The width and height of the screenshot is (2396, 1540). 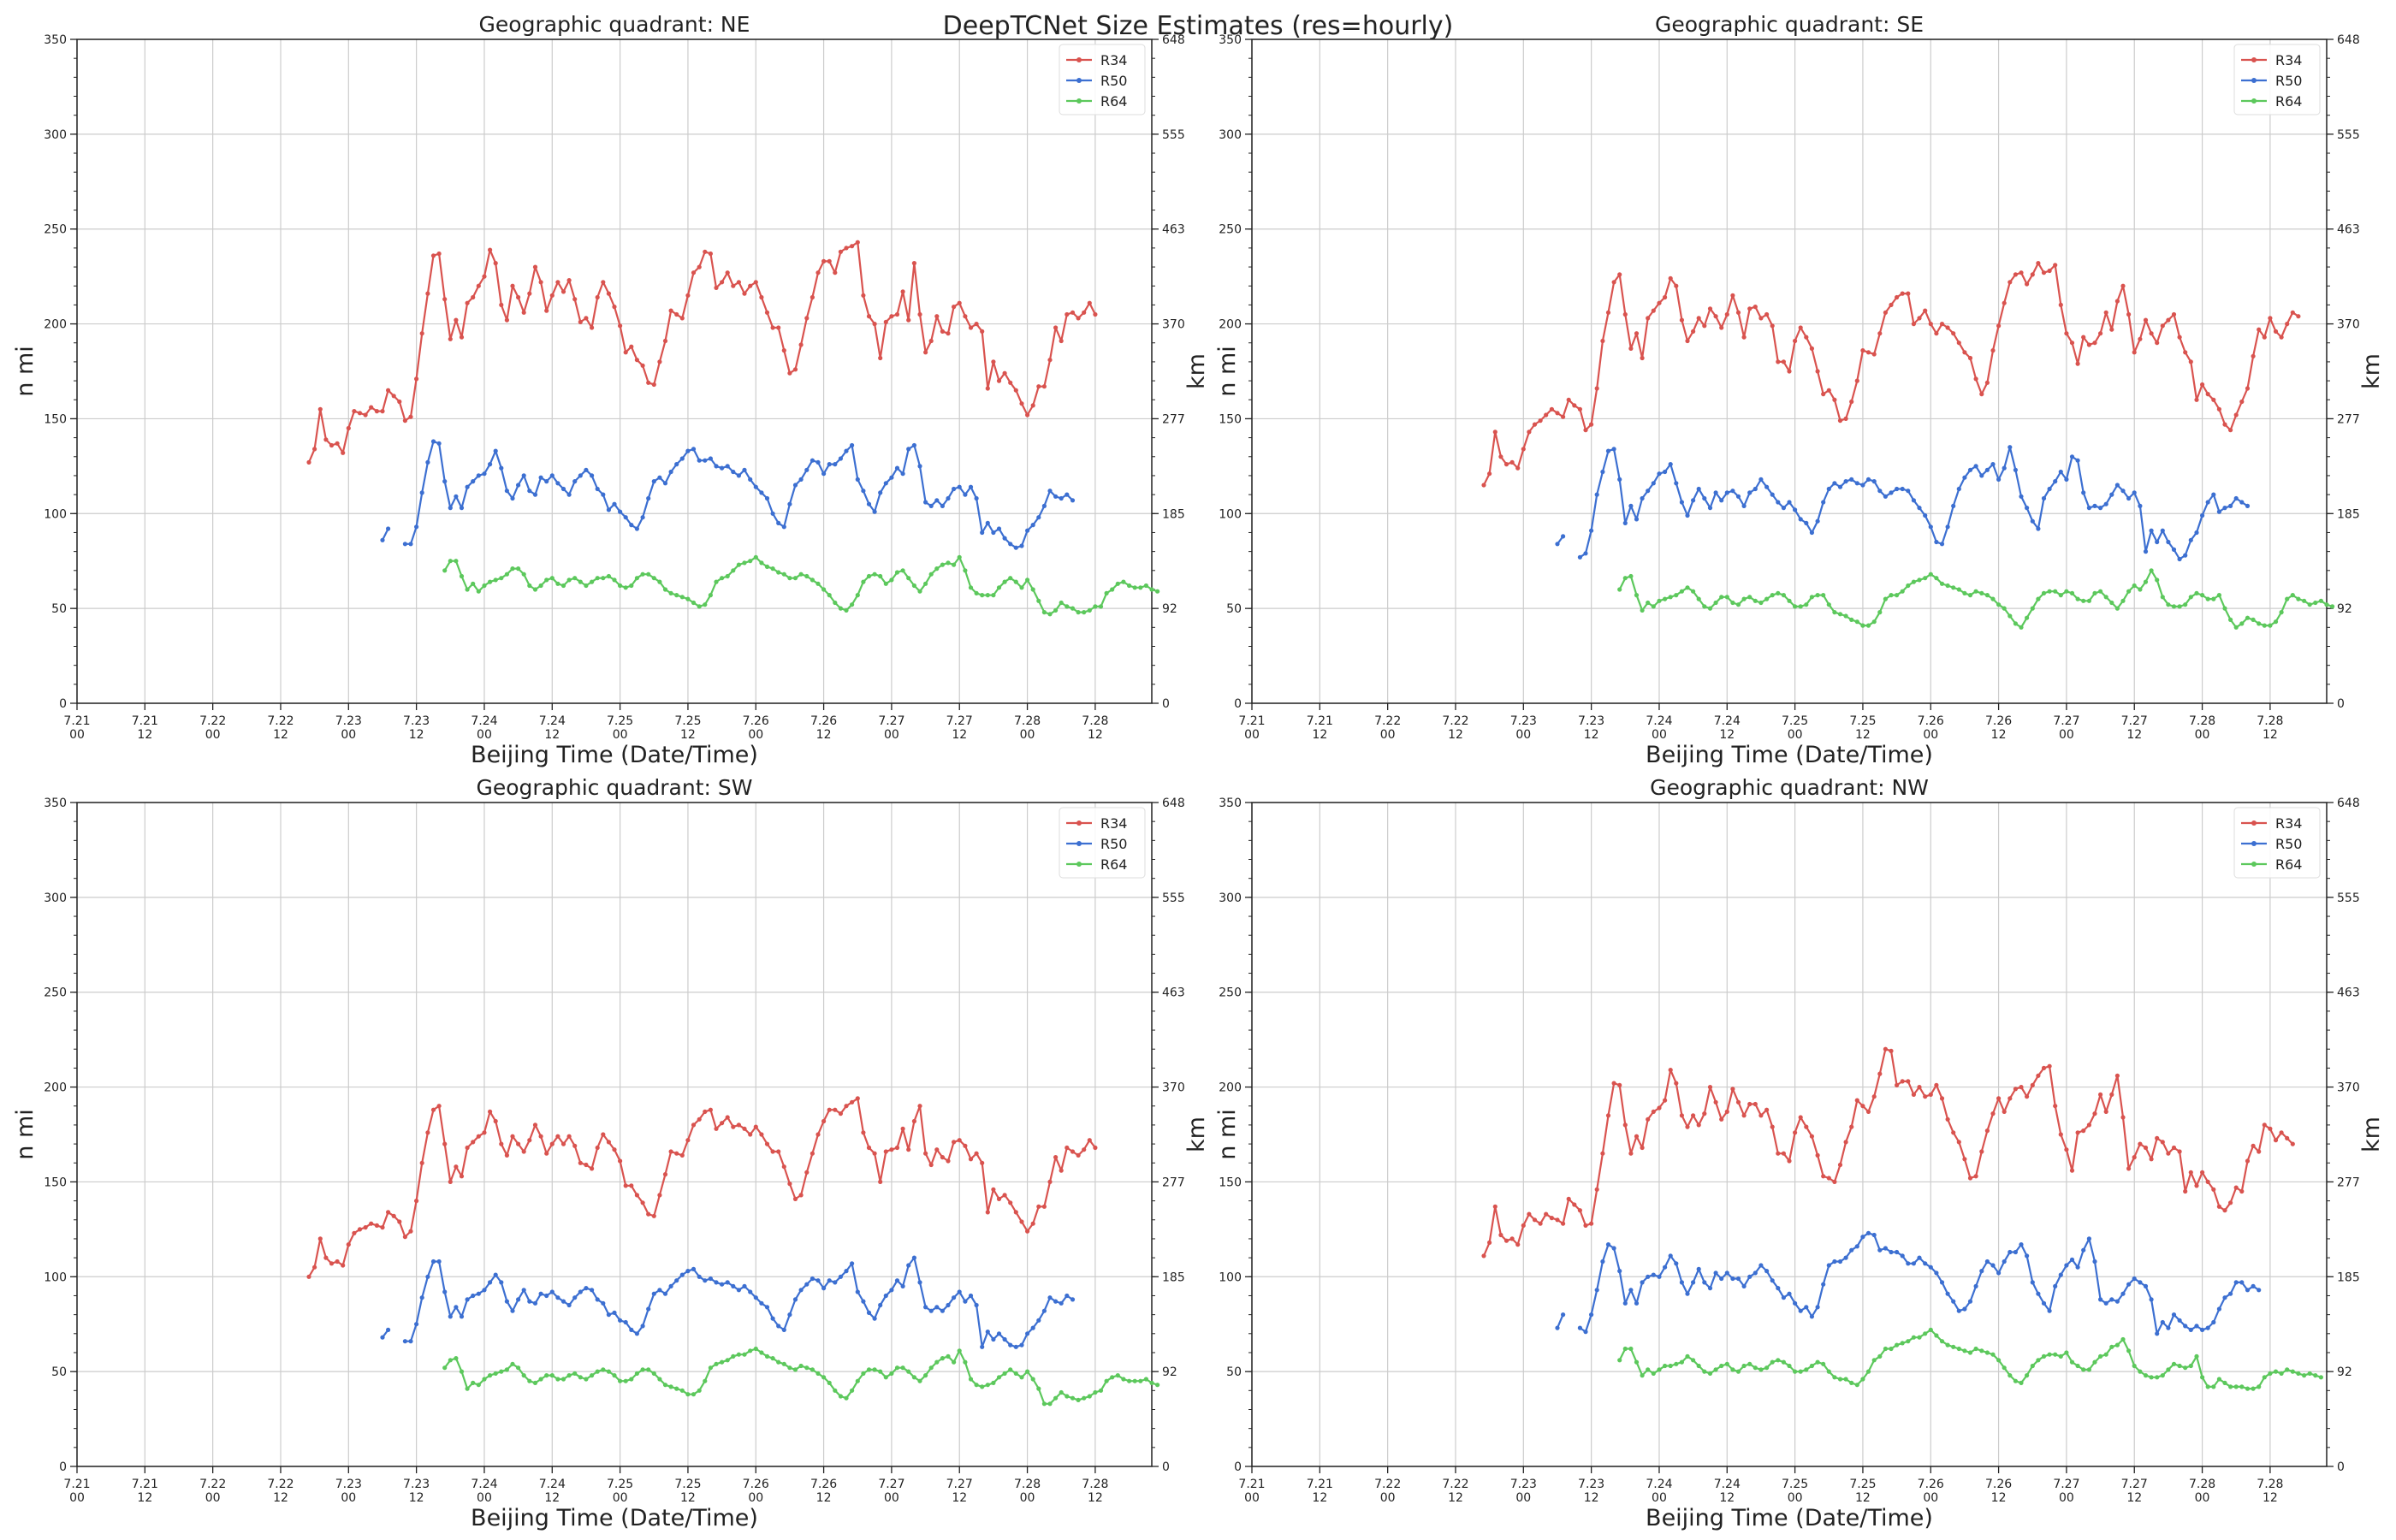 I want to click on legend-marker-r34, so click(x=2254, y=59).